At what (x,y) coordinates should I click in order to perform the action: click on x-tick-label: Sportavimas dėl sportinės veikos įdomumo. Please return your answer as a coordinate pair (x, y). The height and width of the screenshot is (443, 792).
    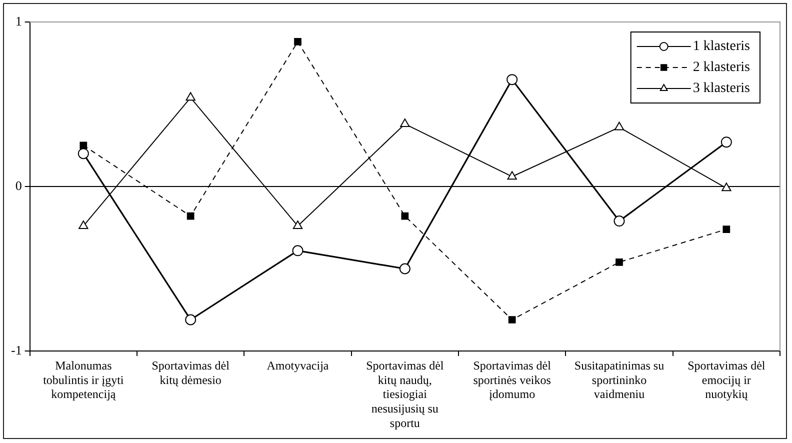
    Looking at the image, I should click on (512, 380).